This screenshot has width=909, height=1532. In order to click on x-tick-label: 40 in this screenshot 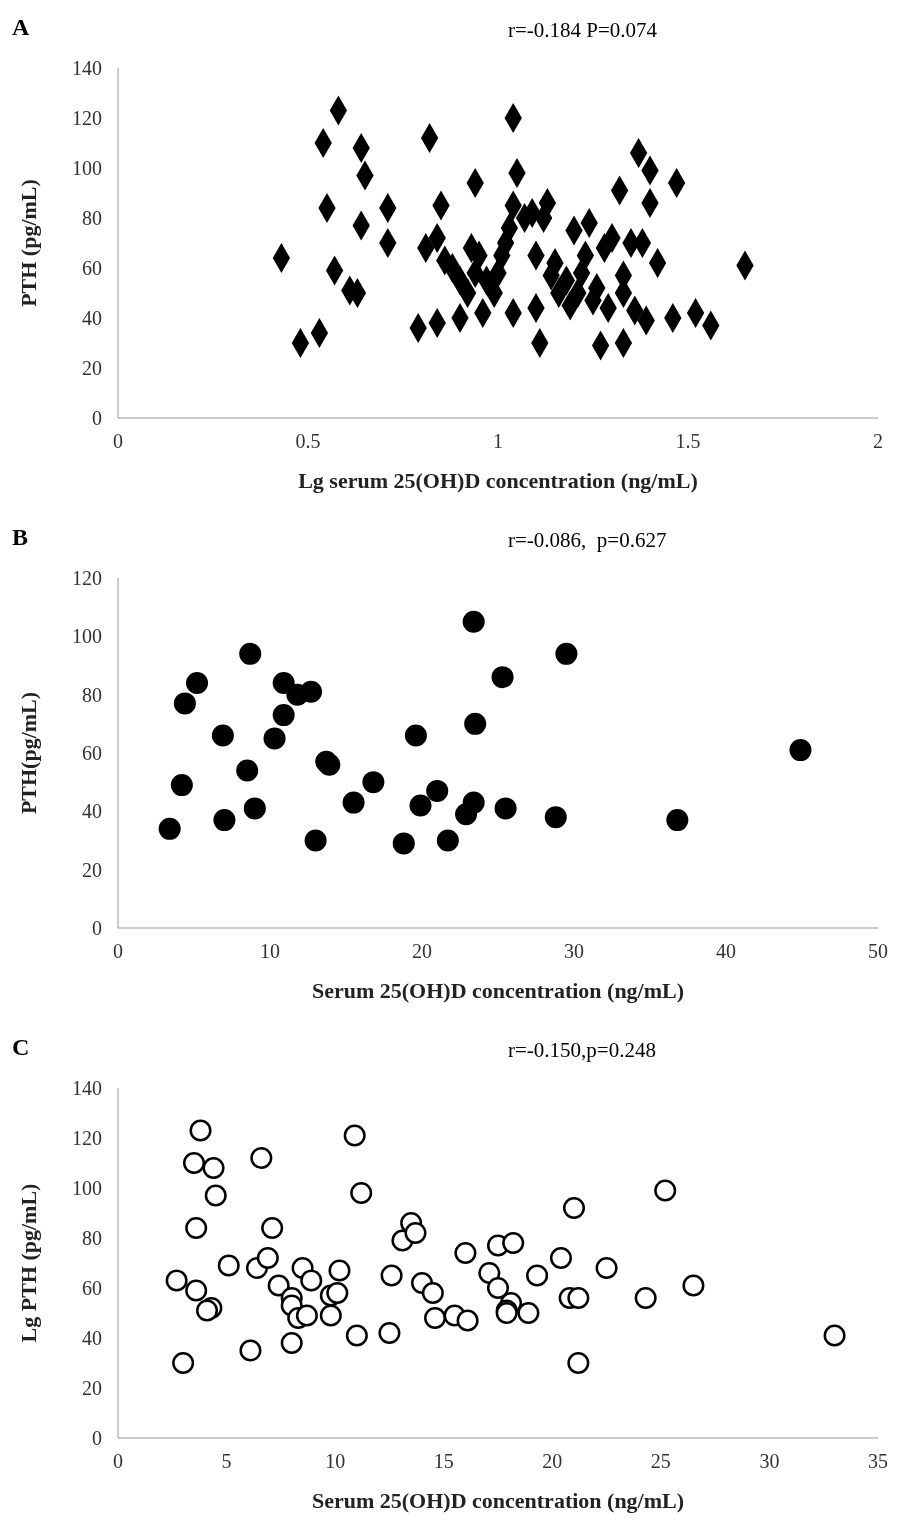, I will do `click(726, 951)`.